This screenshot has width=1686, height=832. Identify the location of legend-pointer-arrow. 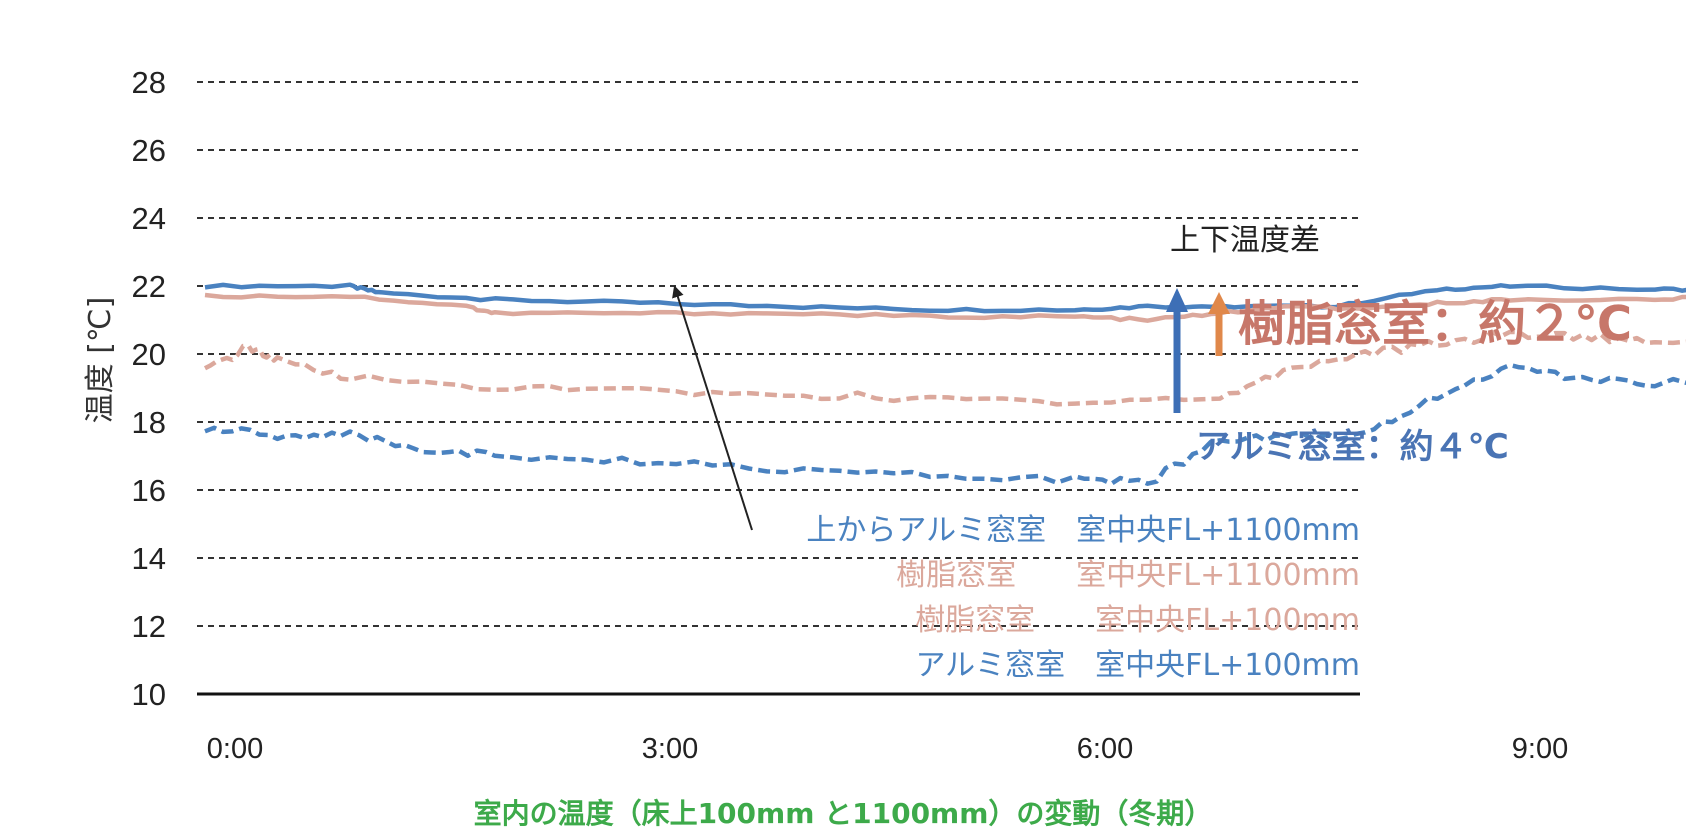
(712, 408).